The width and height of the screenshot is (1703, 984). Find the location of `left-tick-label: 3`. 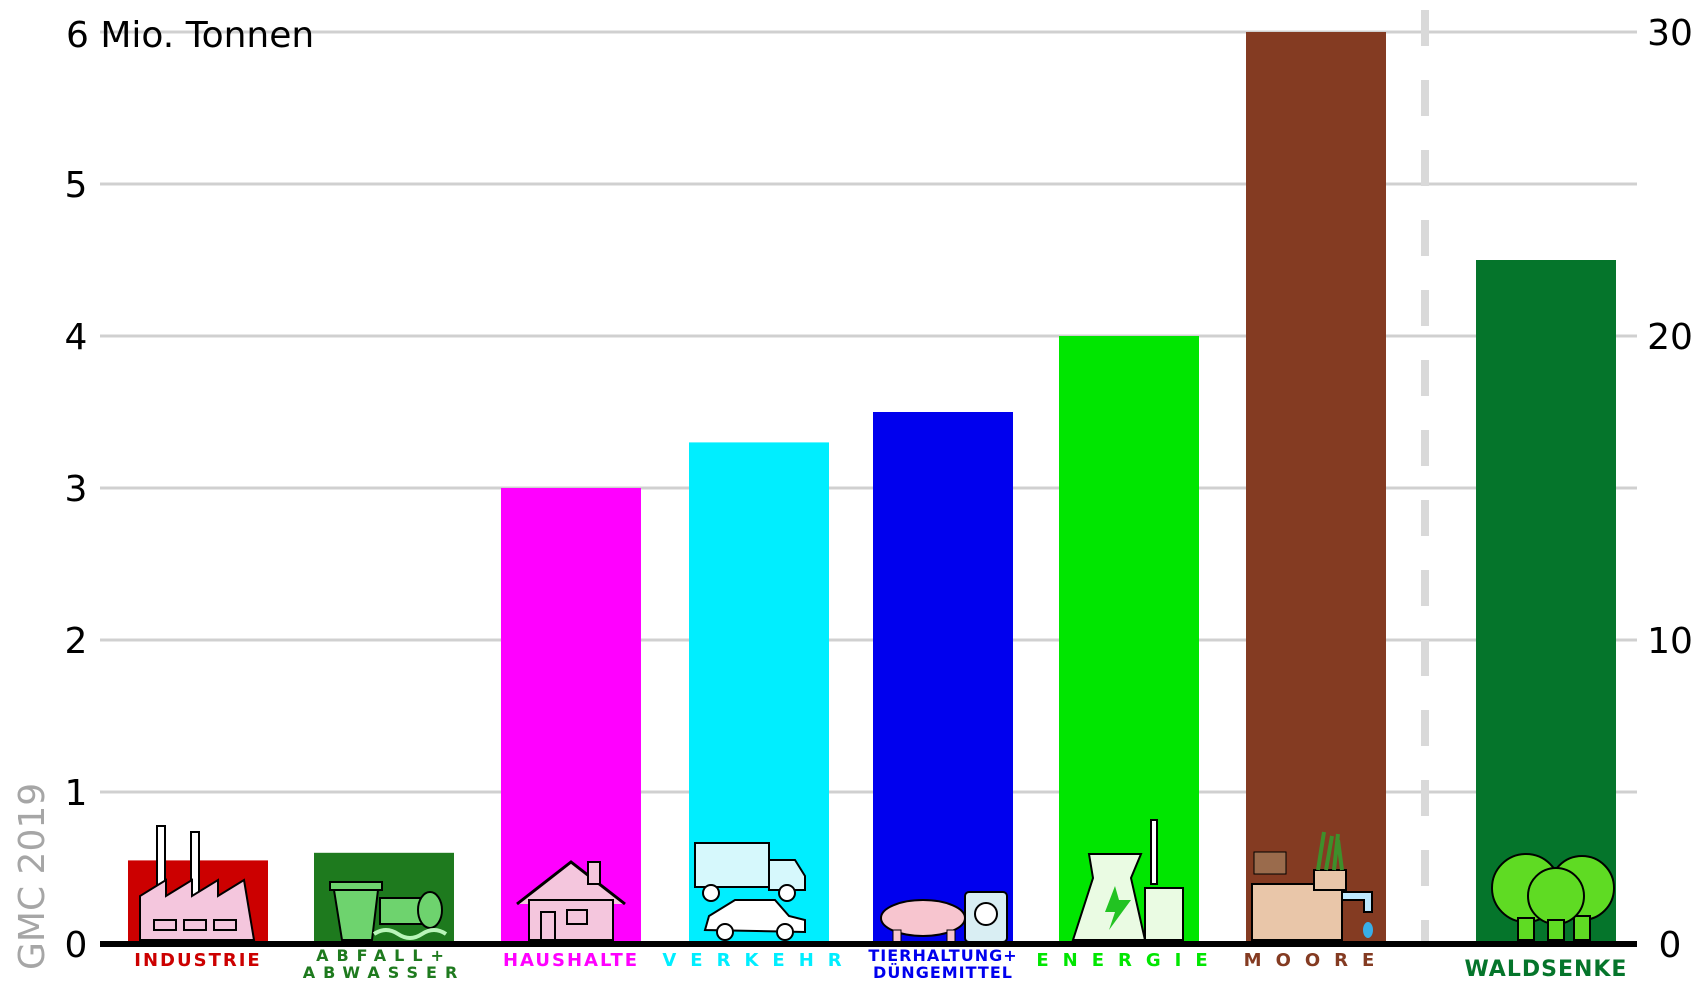

left-tick-label: 3 is located at coordinates (76, 489).